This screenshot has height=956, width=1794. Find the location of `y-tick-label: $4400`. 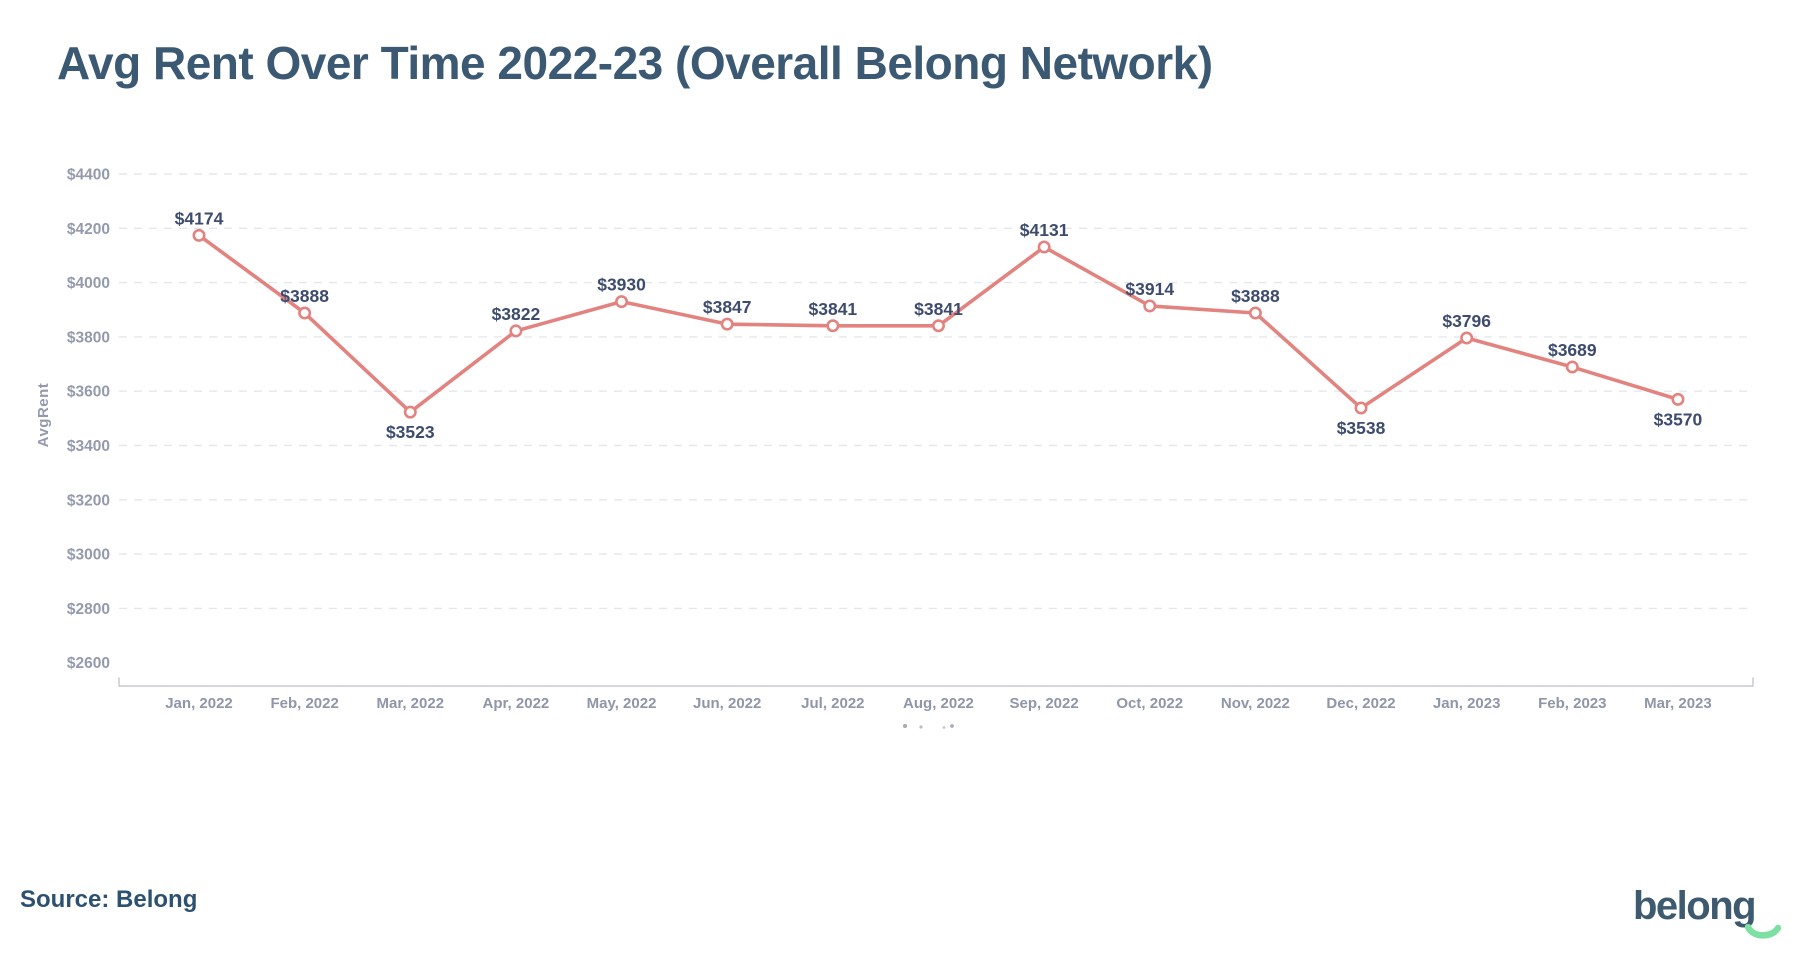

y-tick-label: $4400 is located at coordinates (88, 175).